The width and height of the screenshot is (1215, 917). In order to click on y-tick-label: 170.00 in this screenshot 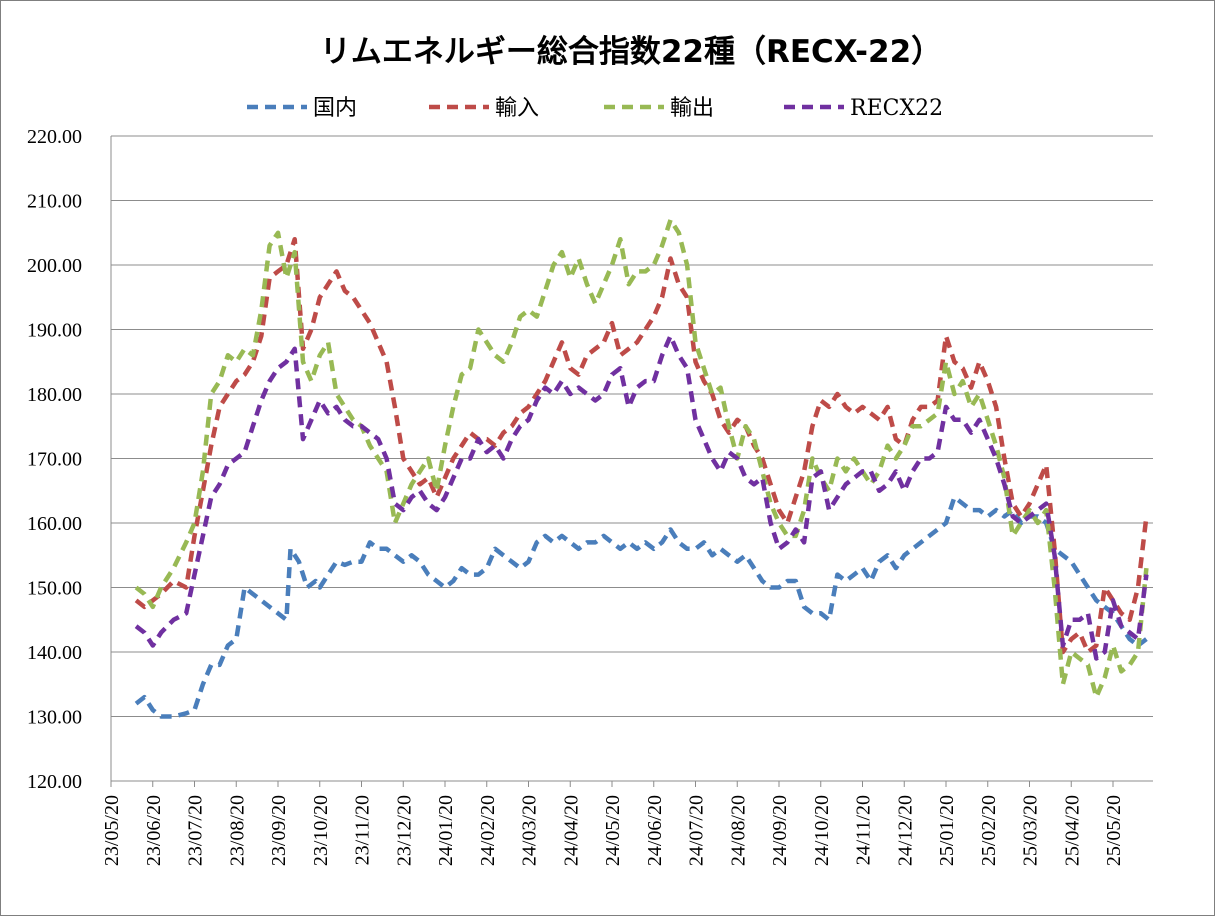, I will do `click(54, 460)`.